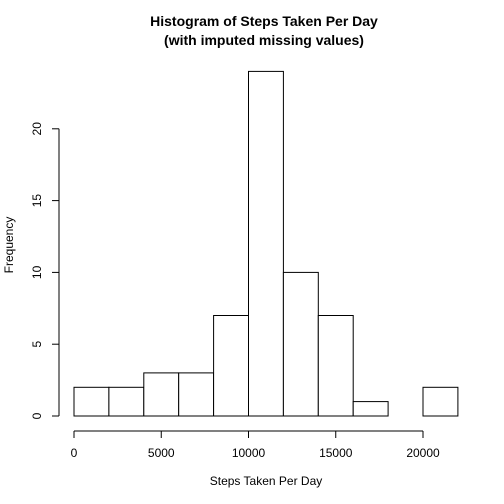  What do you see at coordinates (37, 415) in the screenshot?
I see `y-tick-label: 0` at bounding box center [37, 415].